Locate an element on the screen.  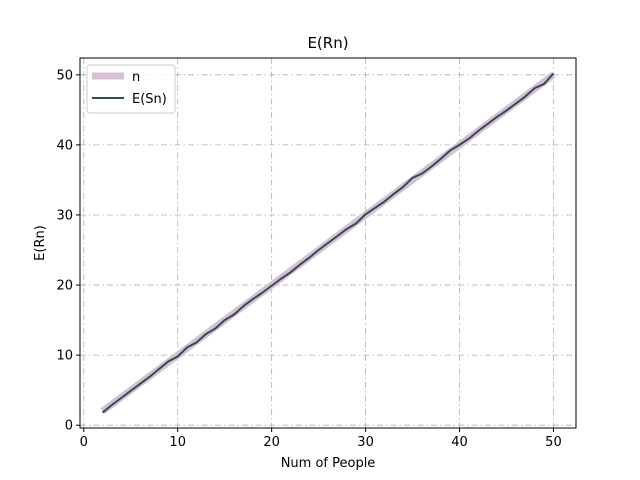
legend-entry-n: n is located at coordinates (136, 77).